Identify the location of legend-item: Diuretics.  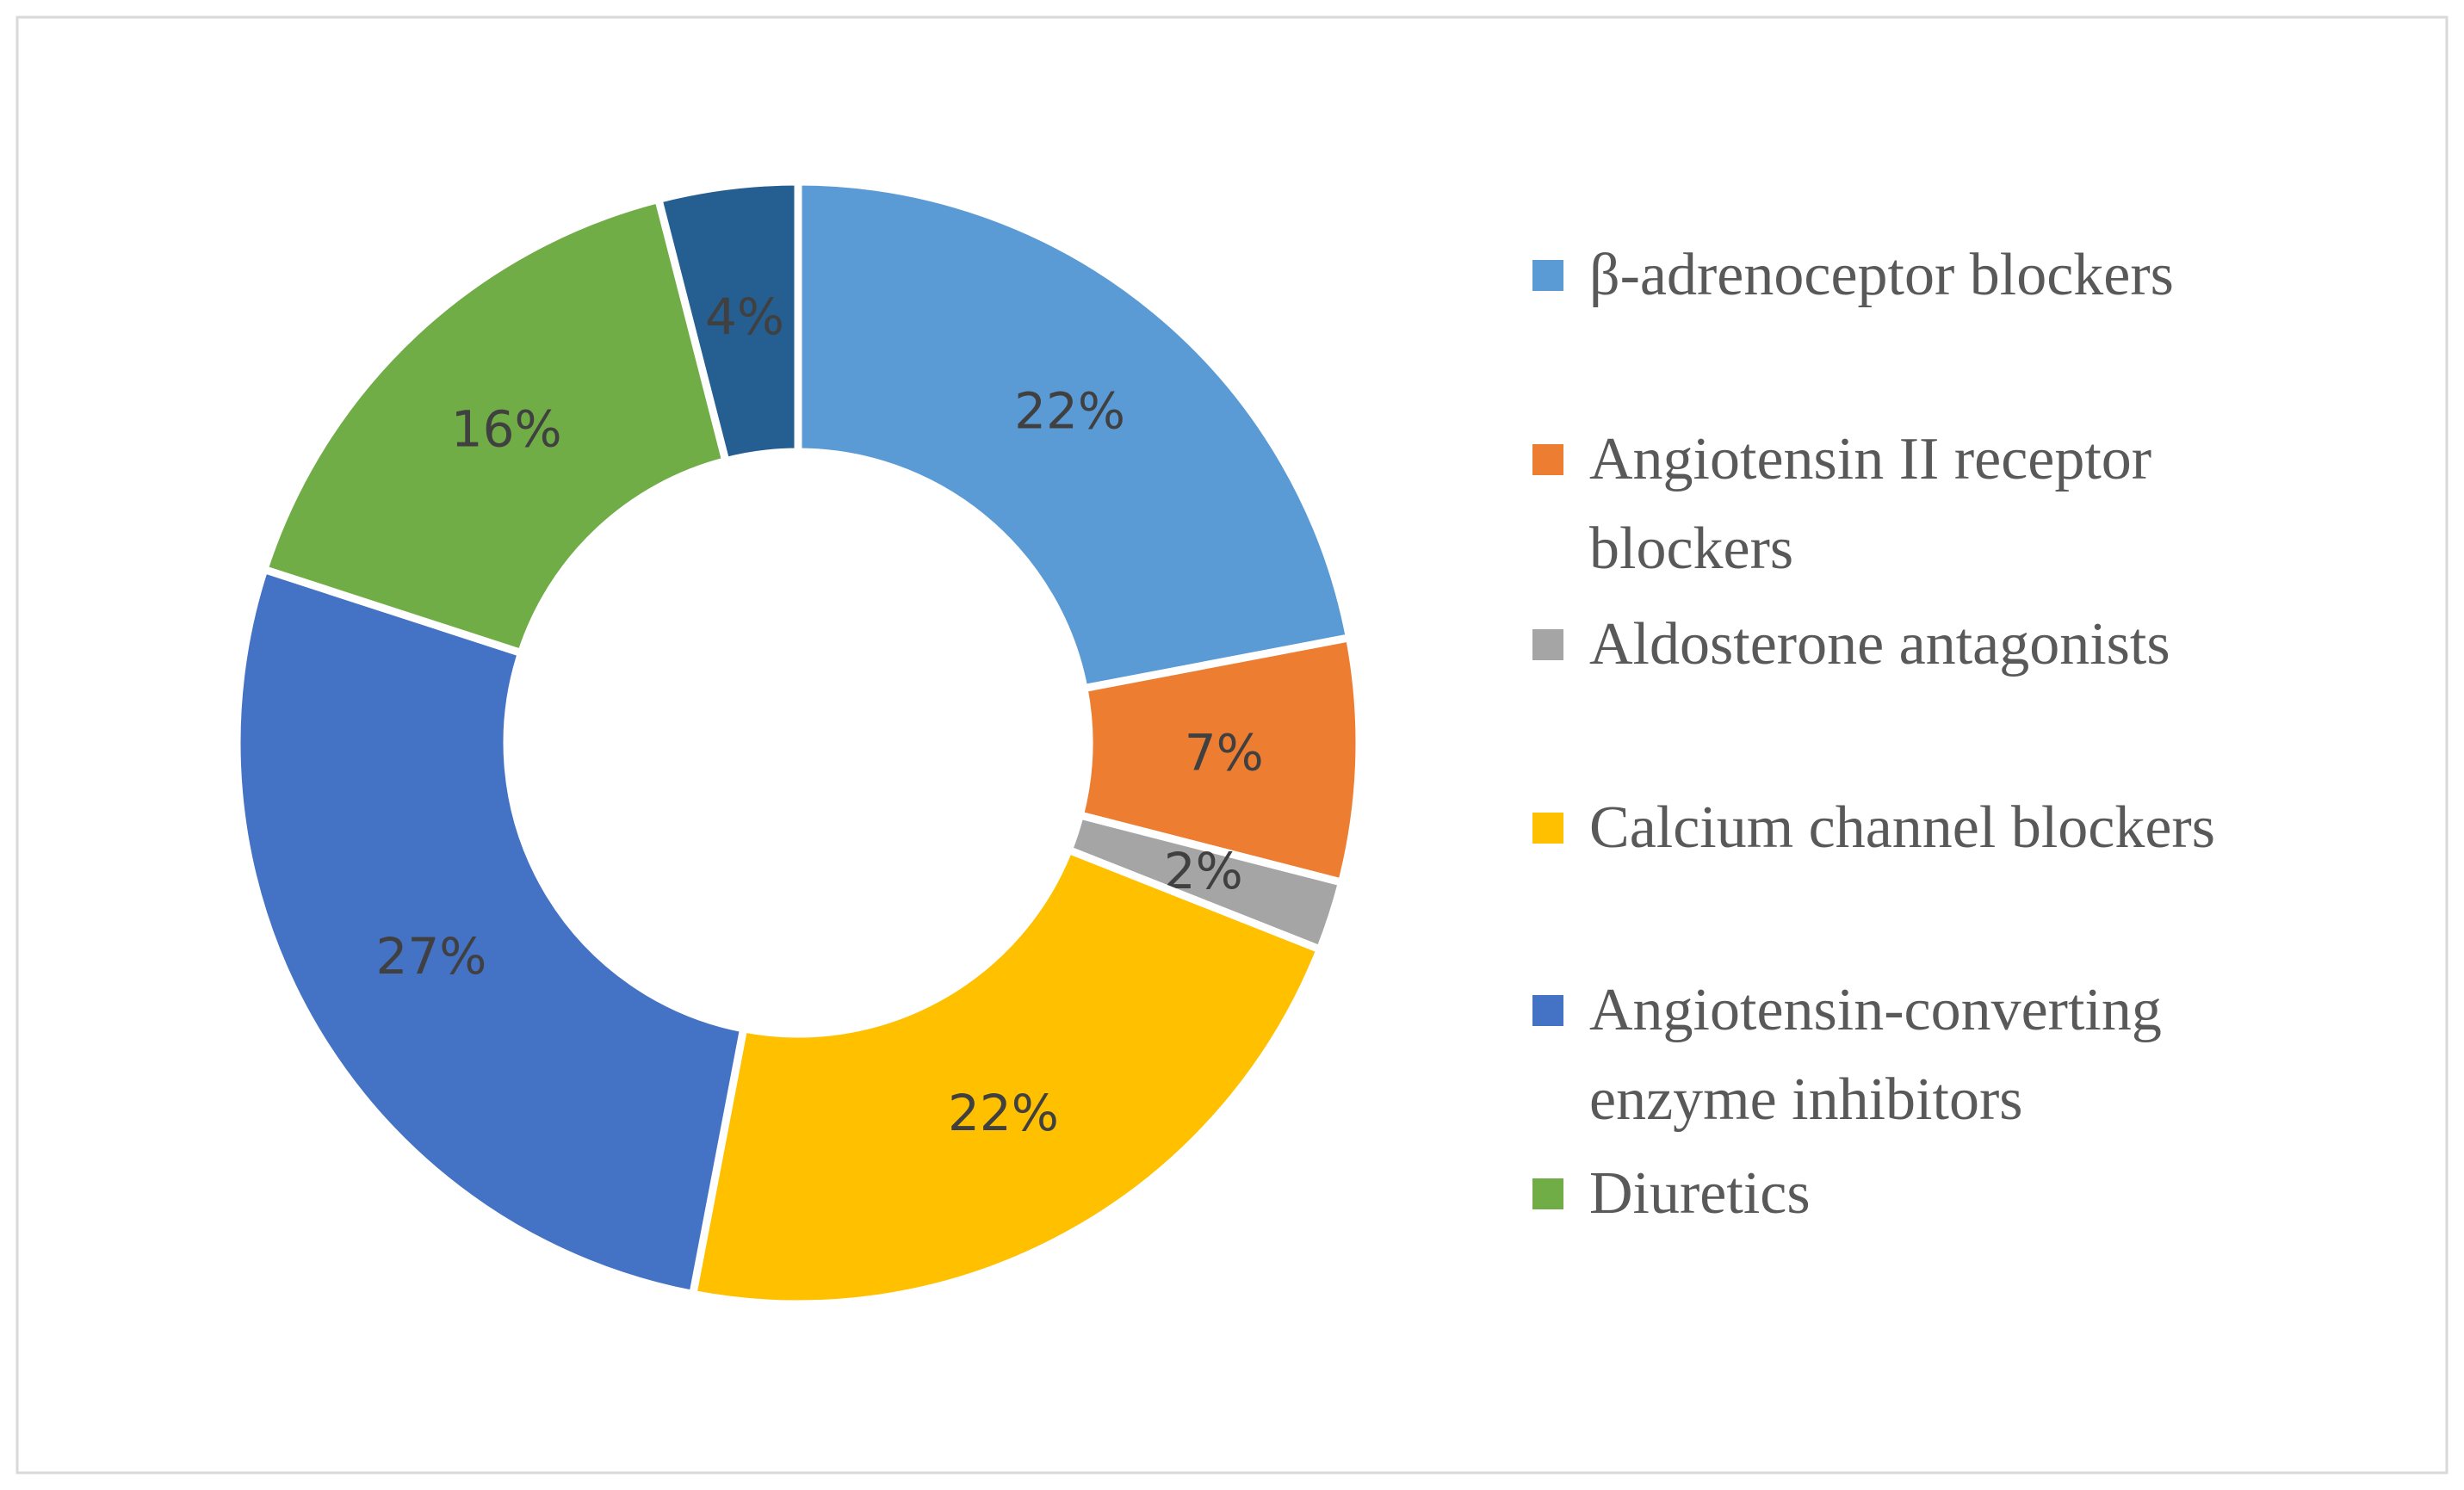
(1945, 1194).